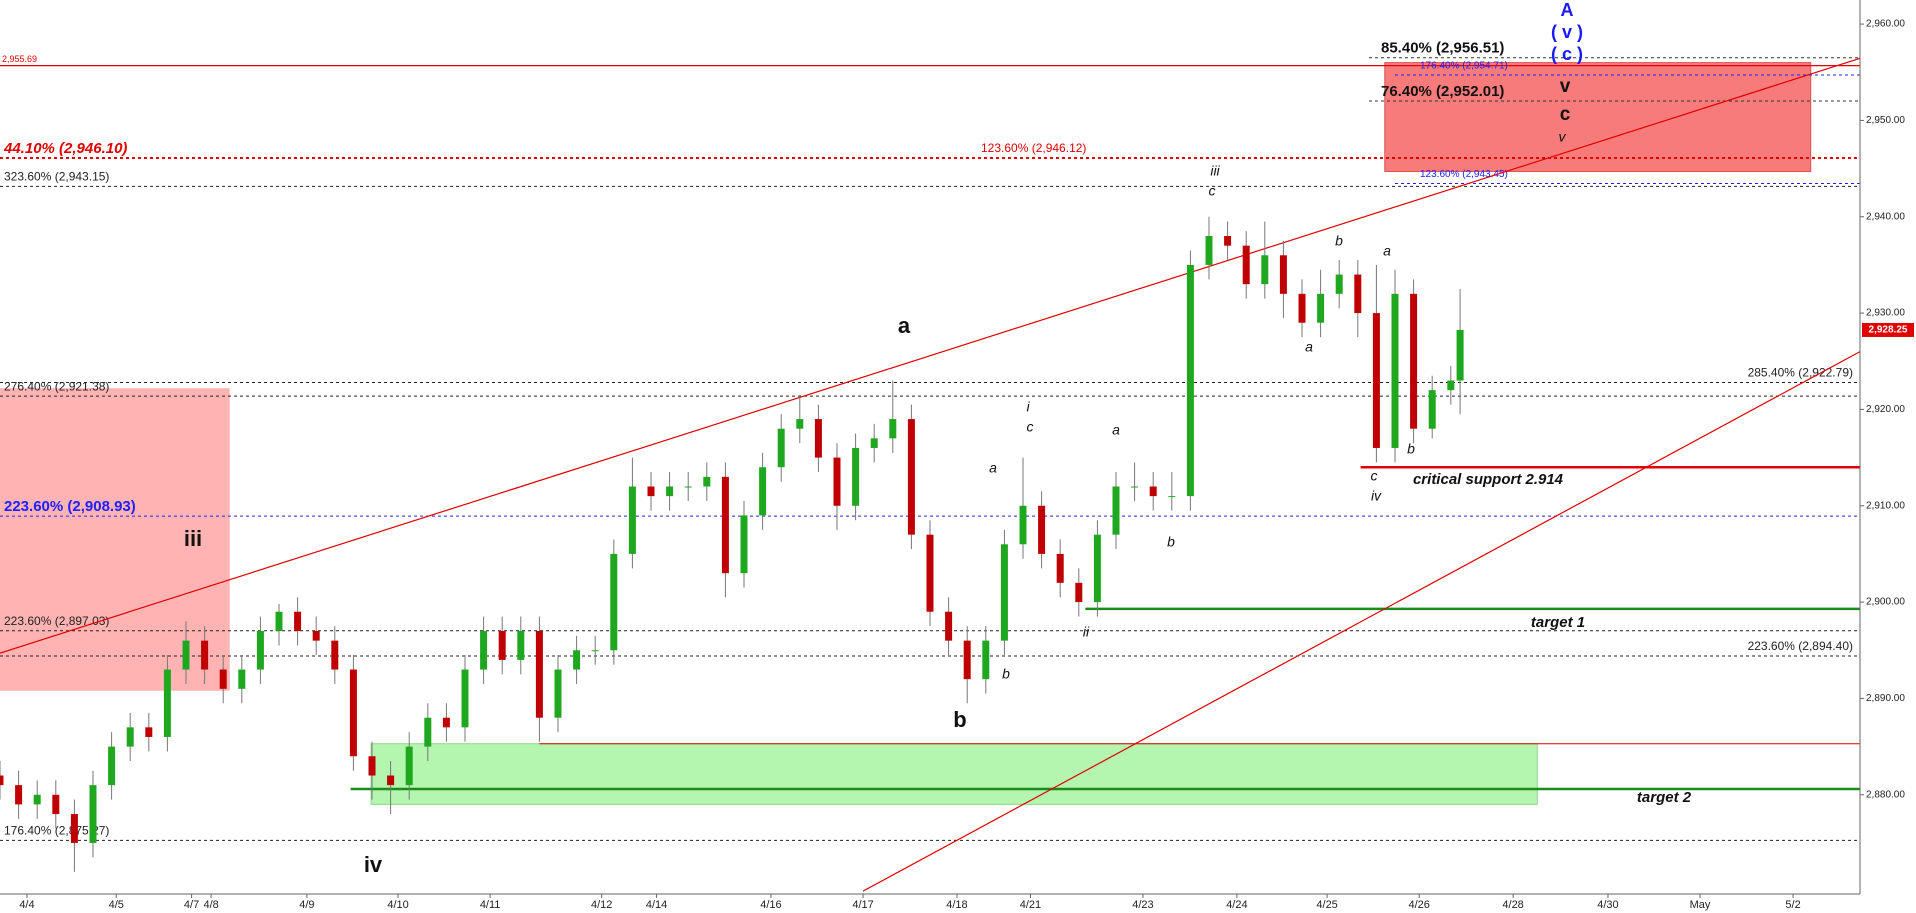 The image size is (1916, 913). What do you see at coordinates (56, 831) in the screenshot?
I see `level-label: 176.40% (2,875.27)` at bounding box center [56, 831].